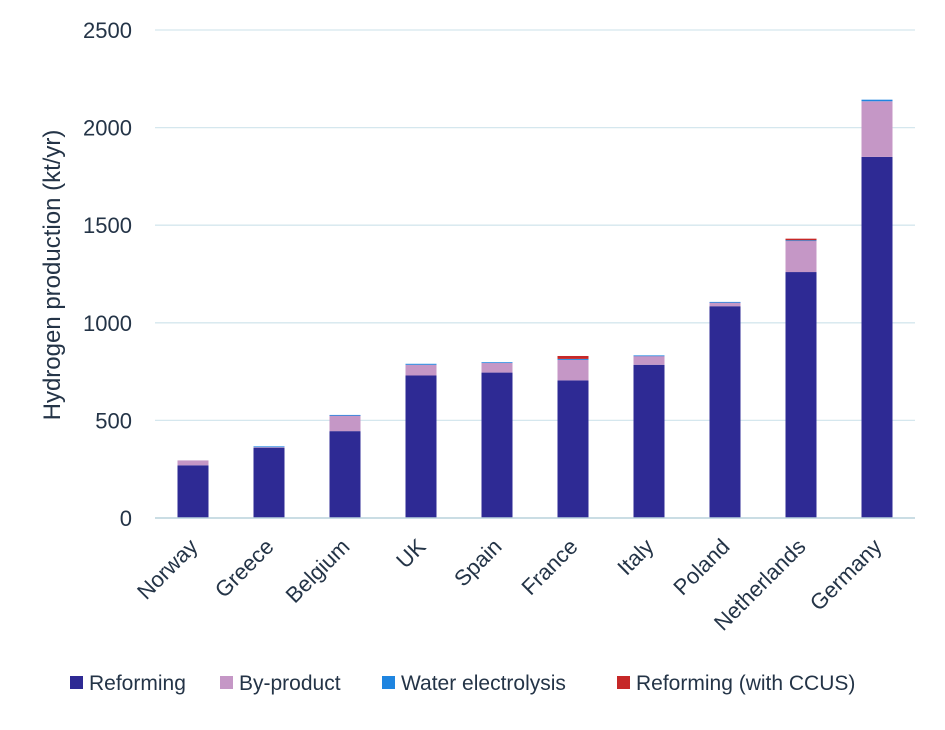 The image size is (945, 730). I want to click on y-axis-label: Hydrogen production (kt/yr), so click(52, 275).